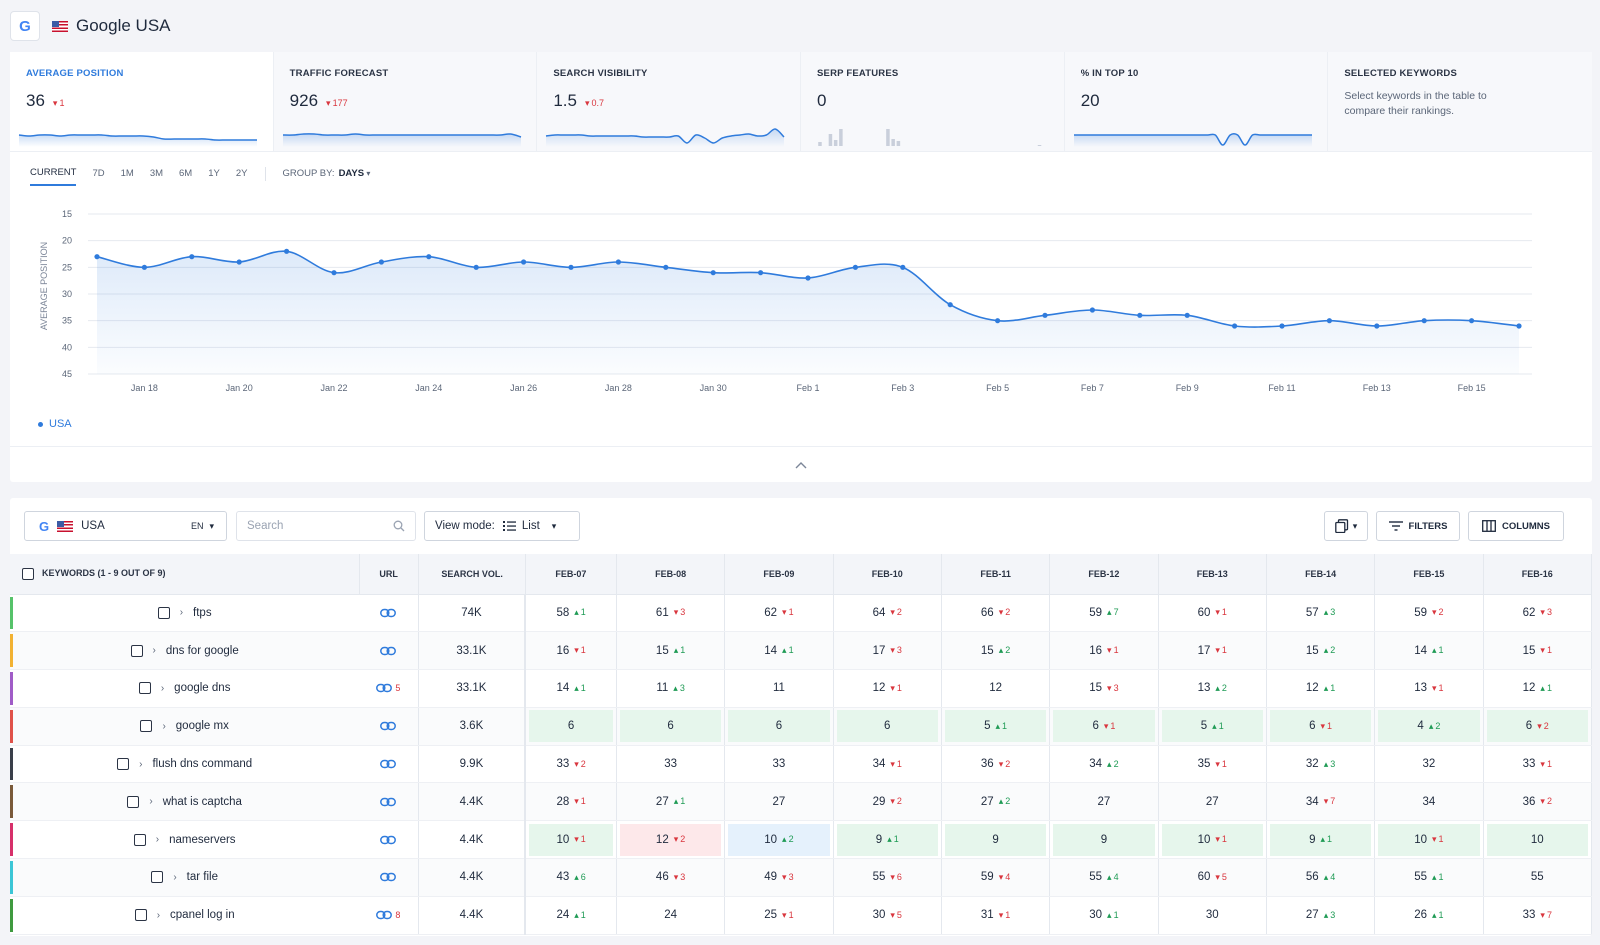  What do you see at coordinates (389, 574) in the screenshot?
I see `url-column-header: URL` at bounding box center [389, 574].